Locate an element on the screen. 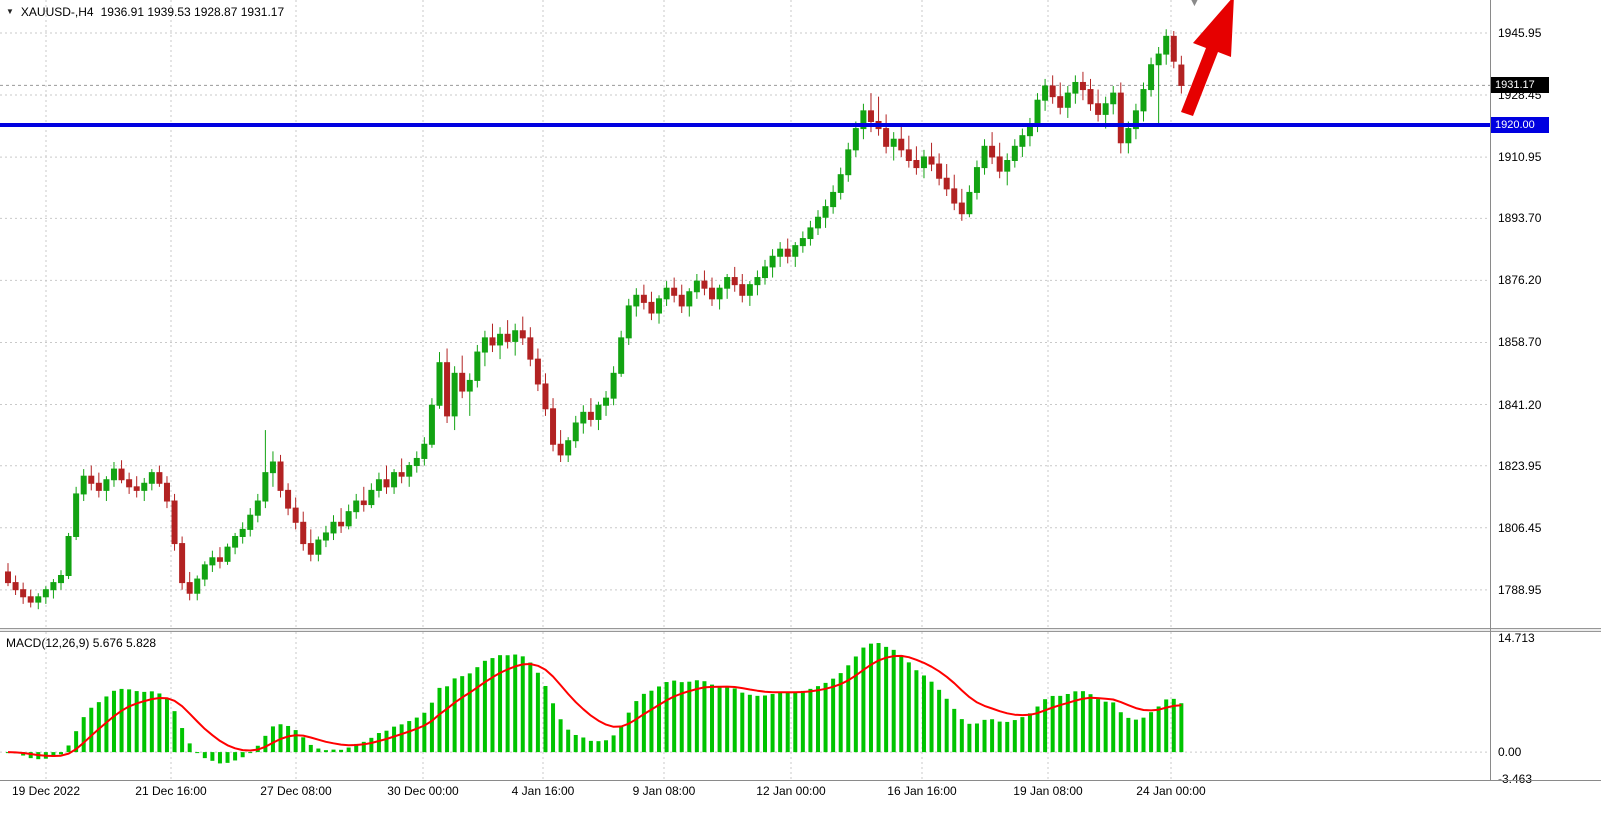 This screenshot has height=825, width=1601. price-axis-tick: 1823.95 is located at coordinates (1520, 465).